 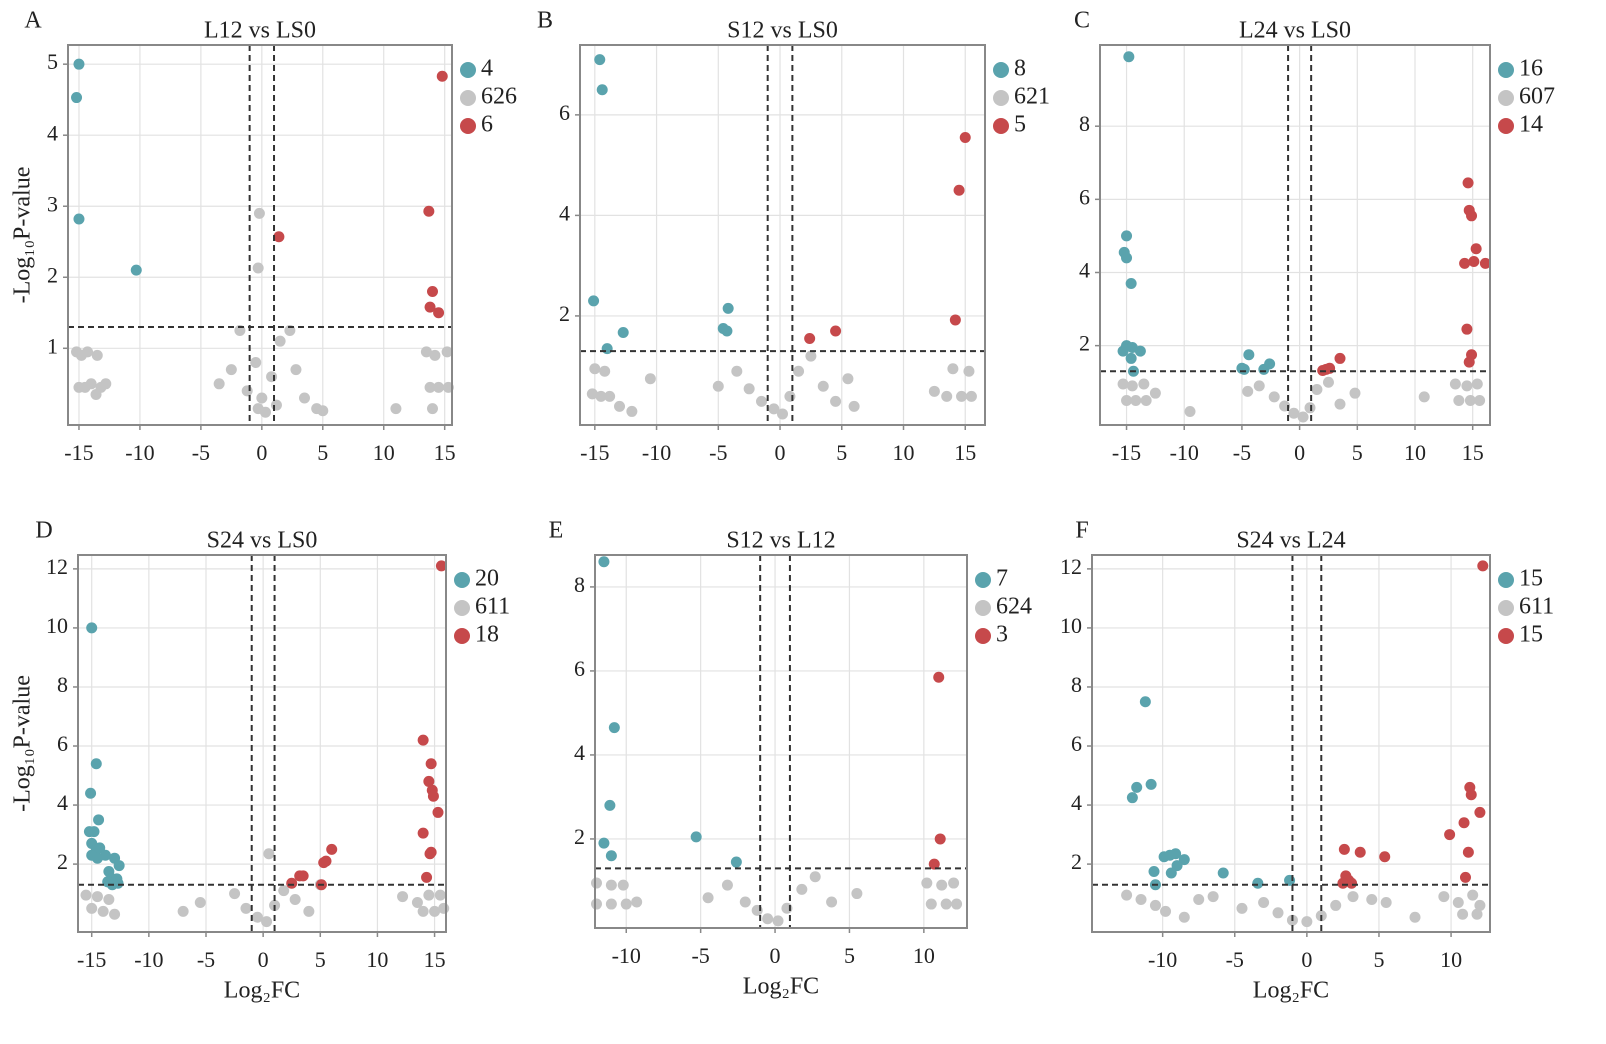 I want to click on x-tick-label: 15, so click(x=445, y=452).